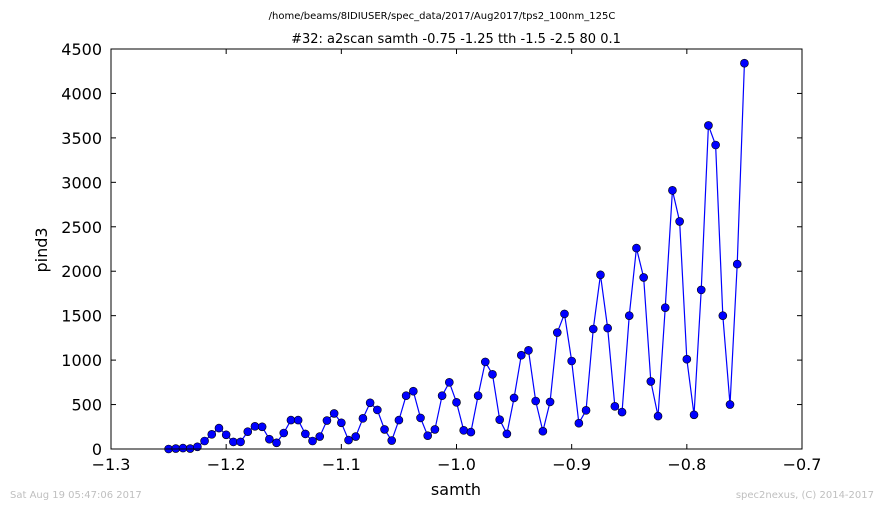 Image resolution: width=884 pixels, height=509 pixels. What do you see at coordinates (41, 249) in the screenshot?
I see `y-axis-label: pind3` at bounding box center [41, 249].